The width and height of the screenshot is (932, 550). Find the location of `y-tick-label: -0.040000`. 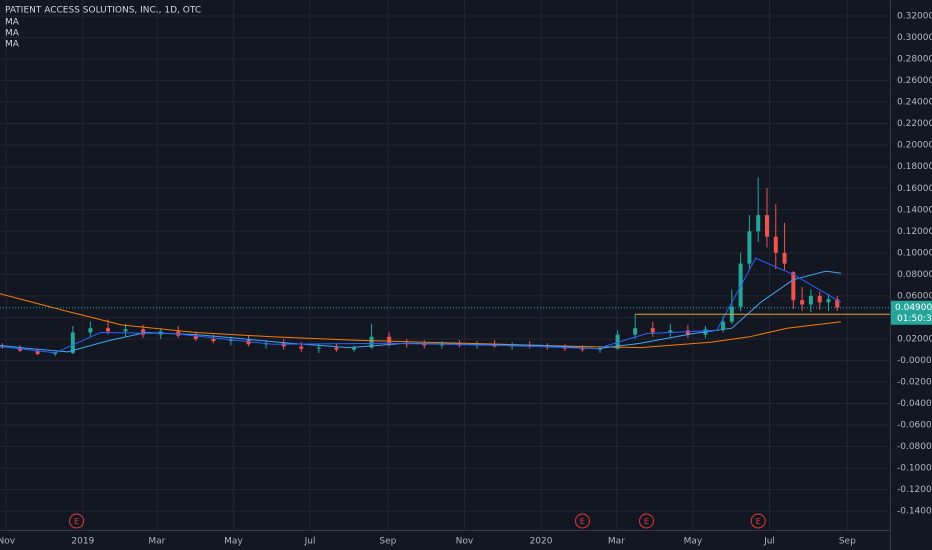

y-tick-label: -0.040000 is located at coordinates (914, 404).